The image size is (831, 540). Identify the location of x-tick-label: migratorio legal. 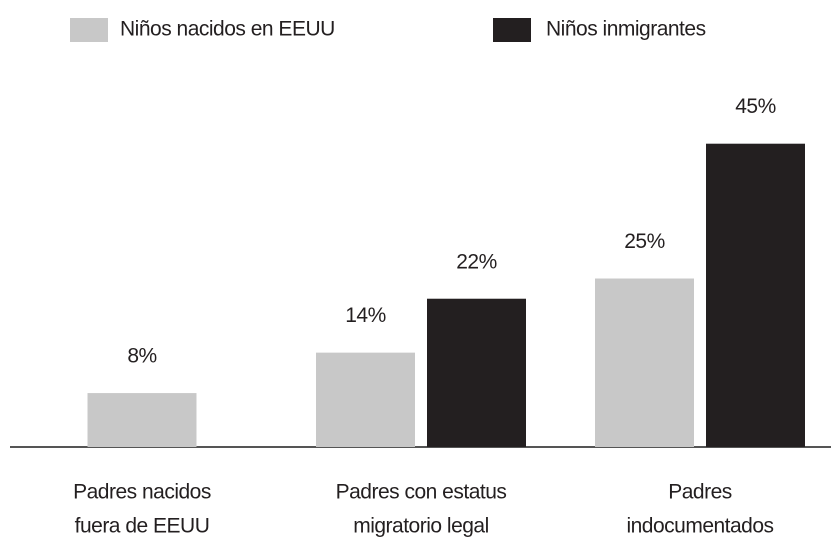
(421, 526).